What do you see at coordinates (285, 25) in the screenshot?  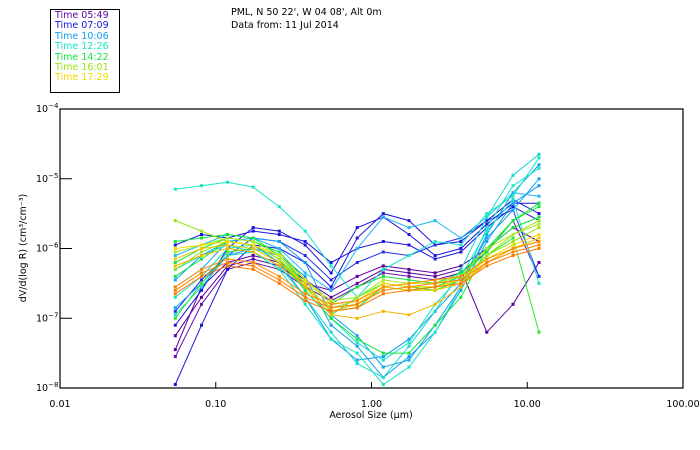 I see `date-line: Data from: 11 Jul 2014` at bounding box center [285, 25].